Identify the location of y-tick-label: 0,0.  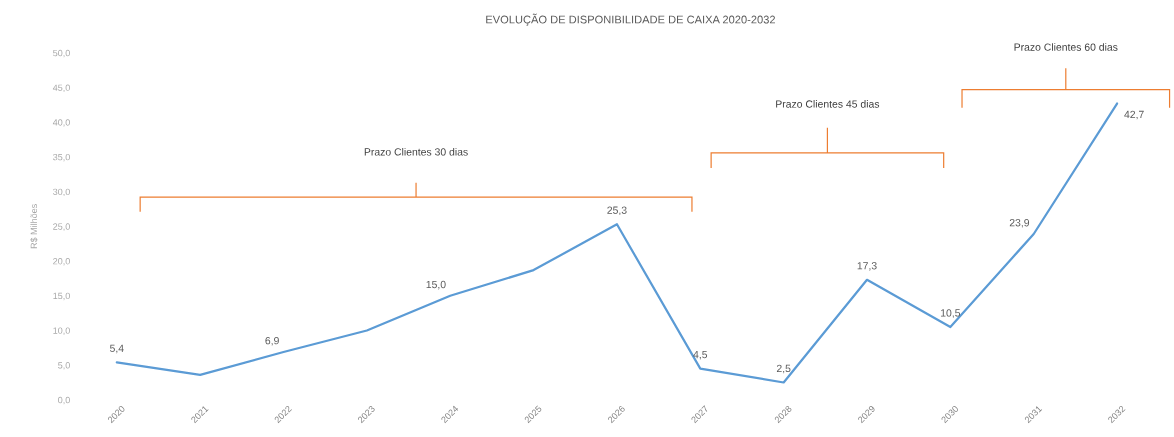
(64, 400).